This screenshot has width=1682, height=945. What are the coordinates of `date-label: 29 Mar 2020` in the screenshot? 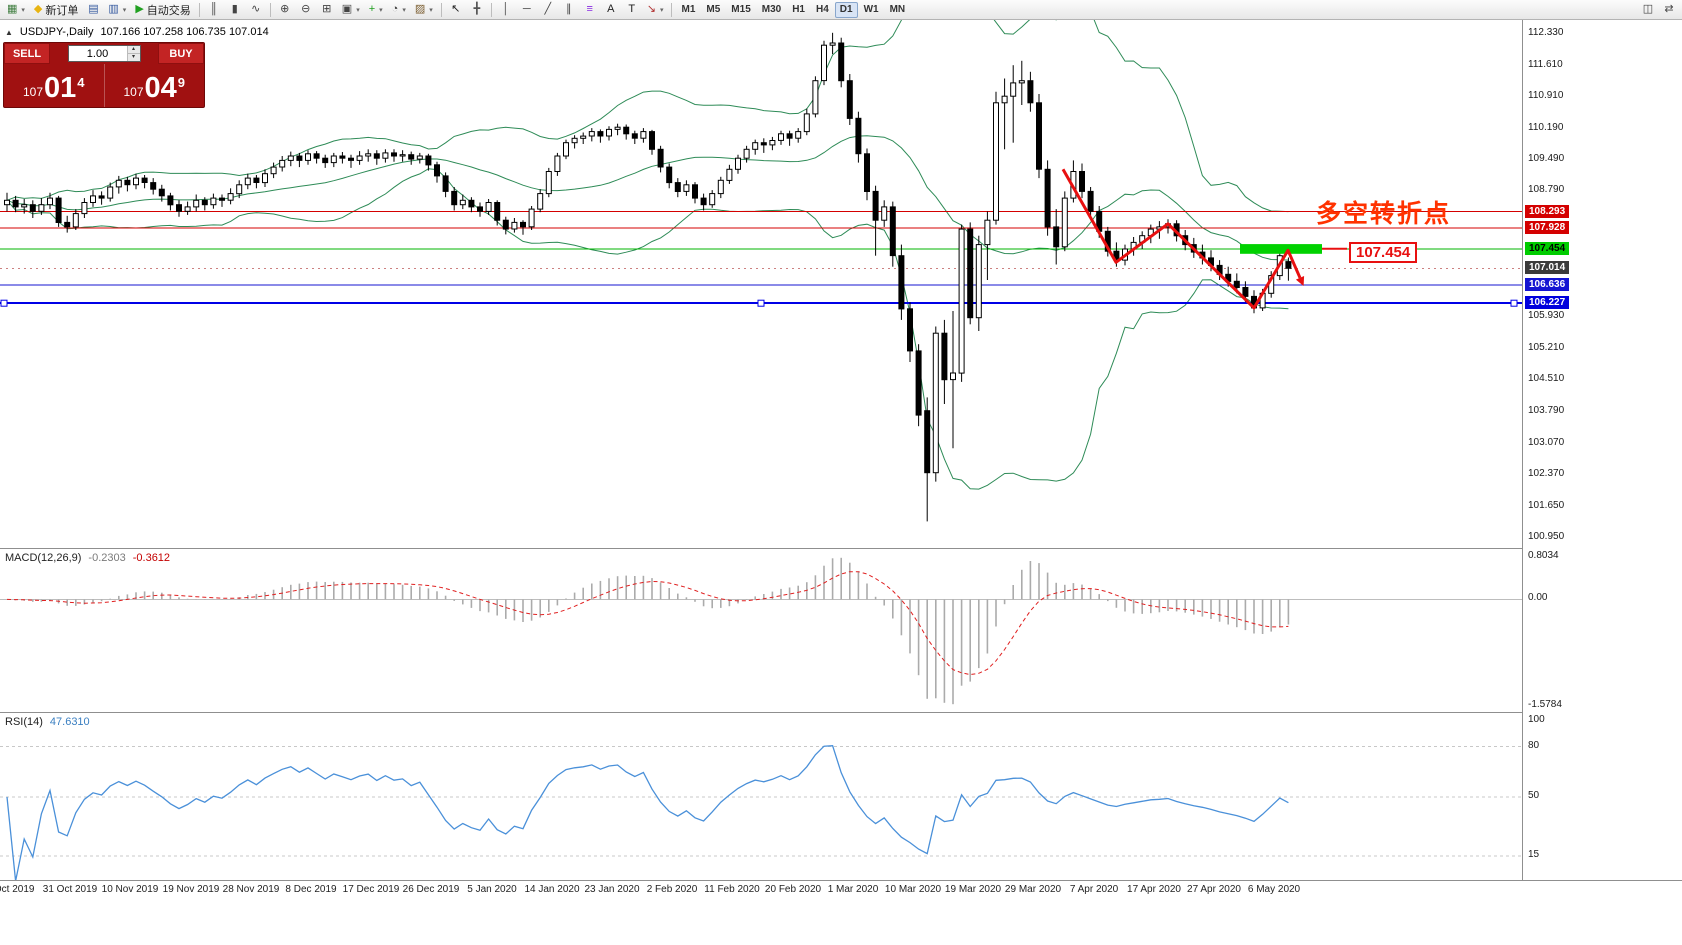 It's located at (1033, 889).